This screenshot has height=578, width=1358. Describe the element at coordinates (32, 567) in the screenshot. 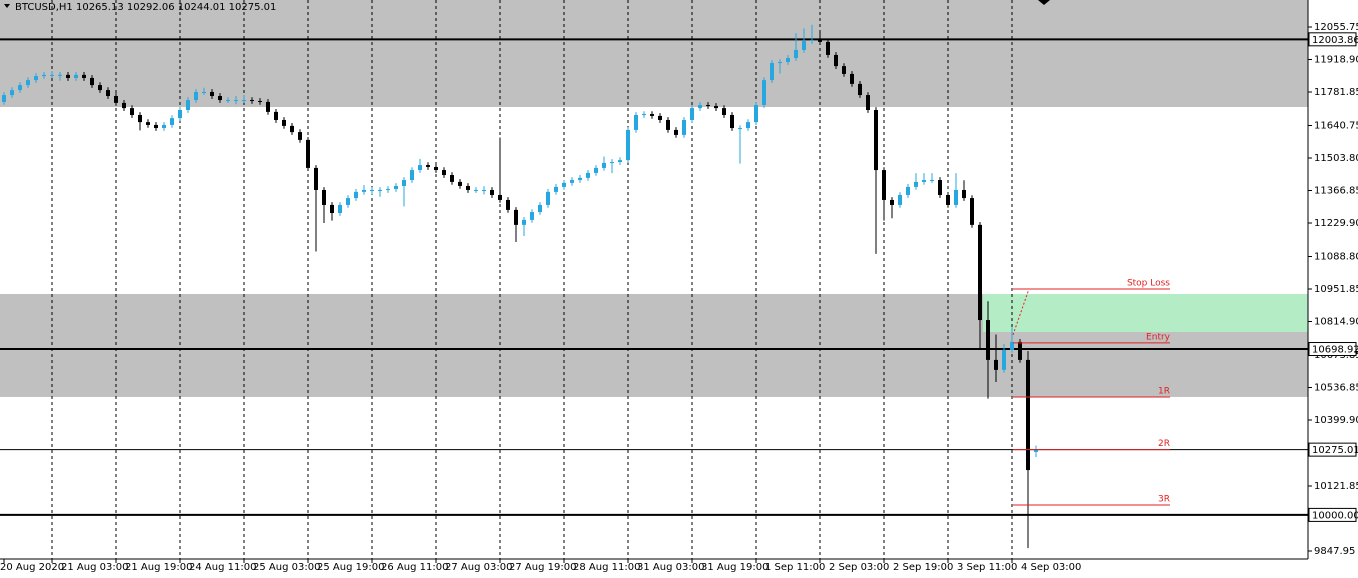

I see `x-tick-label: 20 Aug 2020` at that location.